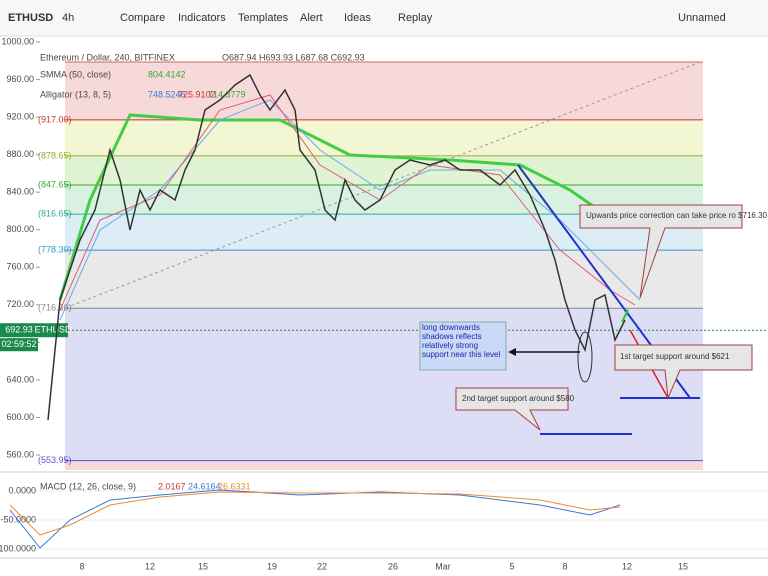  What do you see at coordinates (511, 566) in the screenshot?
I see `x-tick-label: 5` at bounding box center [511, 566].